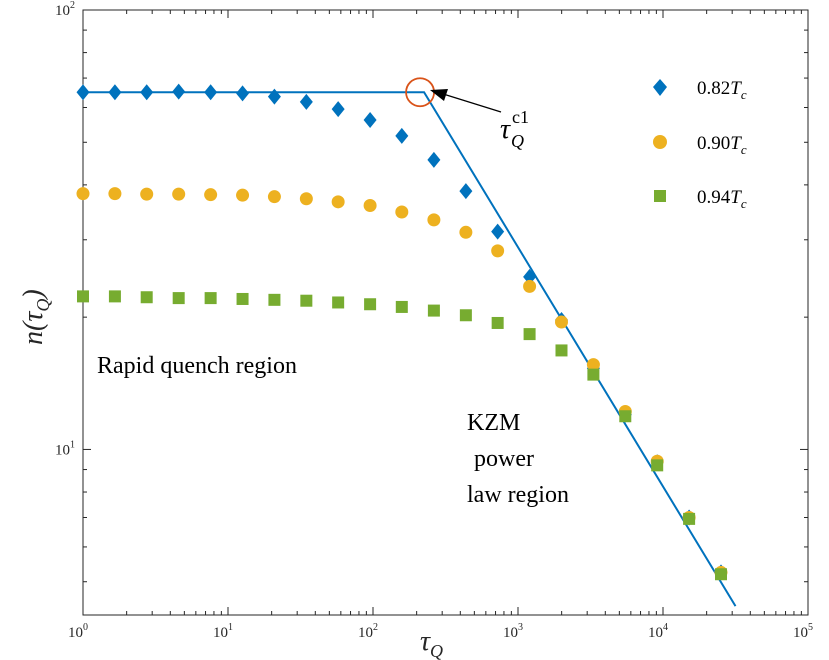 This screenshot has height=660, width=829. I want to click on tau-critical-arrowhead, so click(439, 95).